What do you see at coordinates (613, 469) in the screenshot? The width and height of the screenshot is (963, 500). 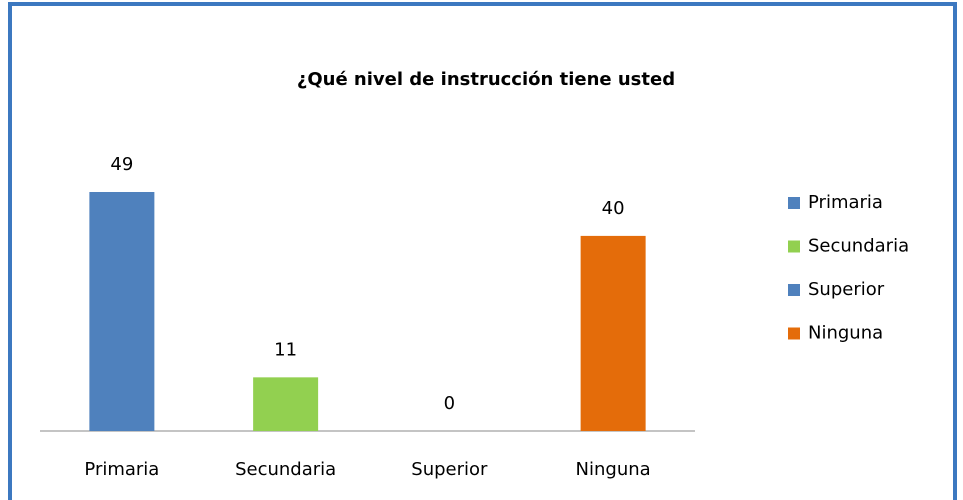 I see `x-tick-label: Ninguna` at bounding box center [613, 469].